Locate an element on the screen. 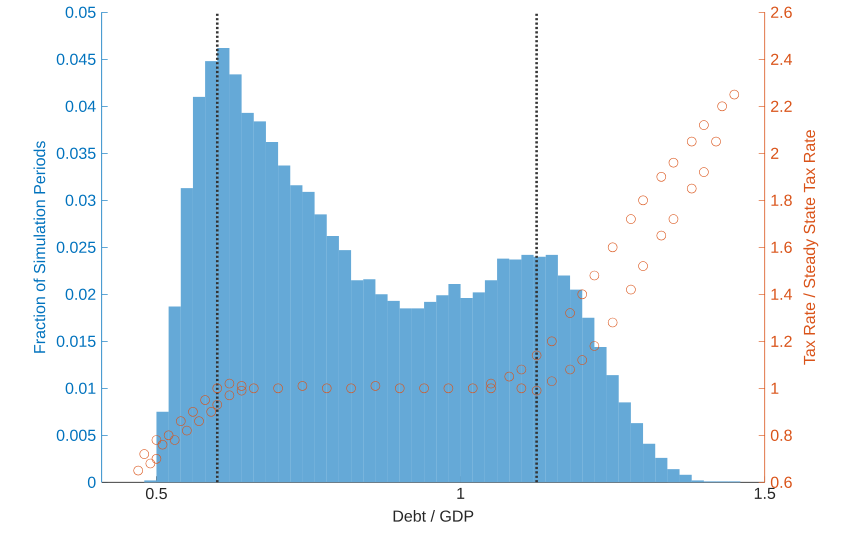 This screenshot has width=841, height=548. y2-tick-label: 1.8 is located at coordinates (781, 200).